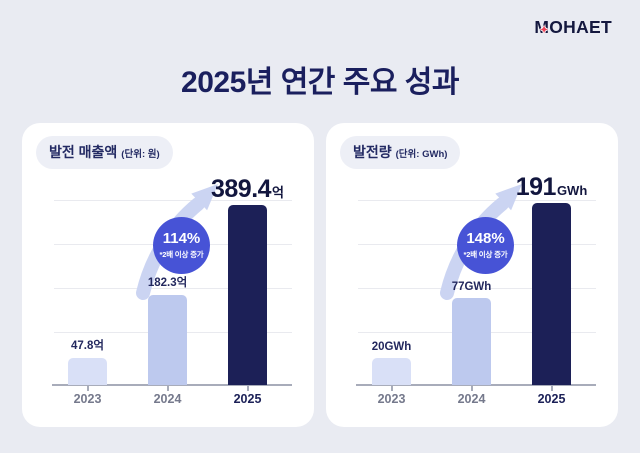 This screenshot has height=453, width=640. I want to click on bar-value-unit: GWh, so click(572, 190).